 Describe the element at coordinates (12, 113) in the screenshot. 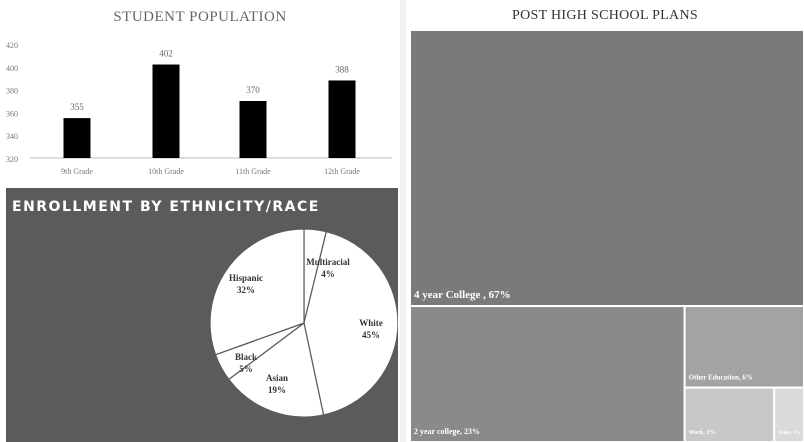

I see `y-tick-label: 360` at that location.